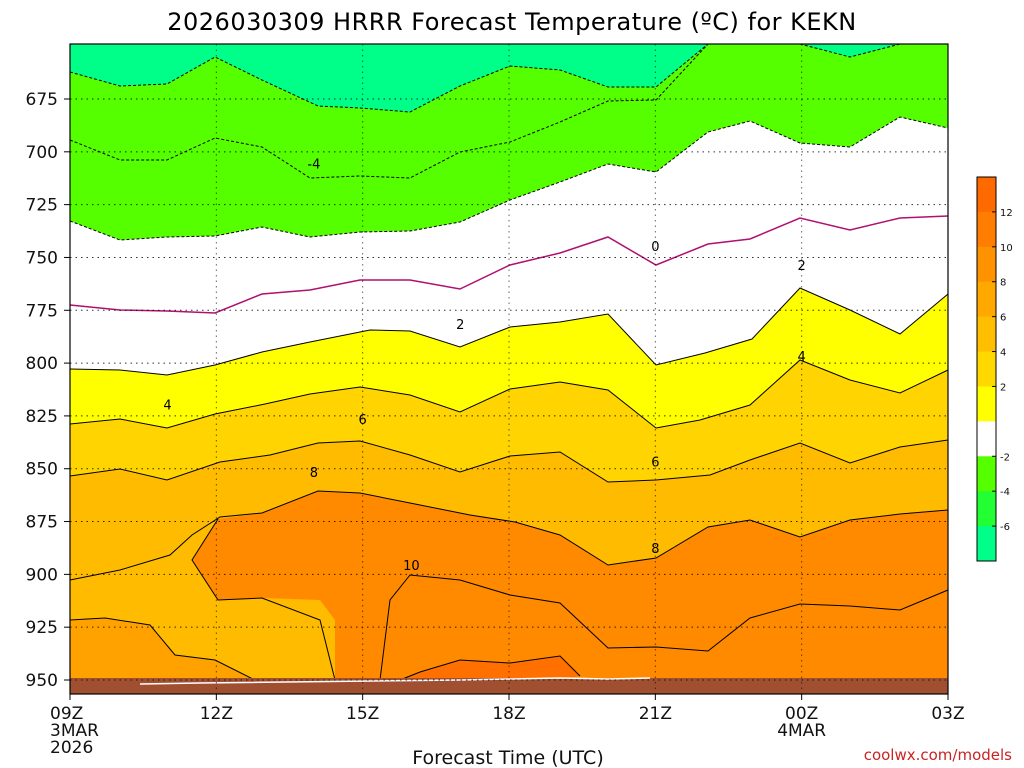 This screenshot has height=768, width=1024. What do you see at coordinates (1003, 387) in the screenshot?
I see `colorbar-label-5: 2` at bounding box center [1003, 387].